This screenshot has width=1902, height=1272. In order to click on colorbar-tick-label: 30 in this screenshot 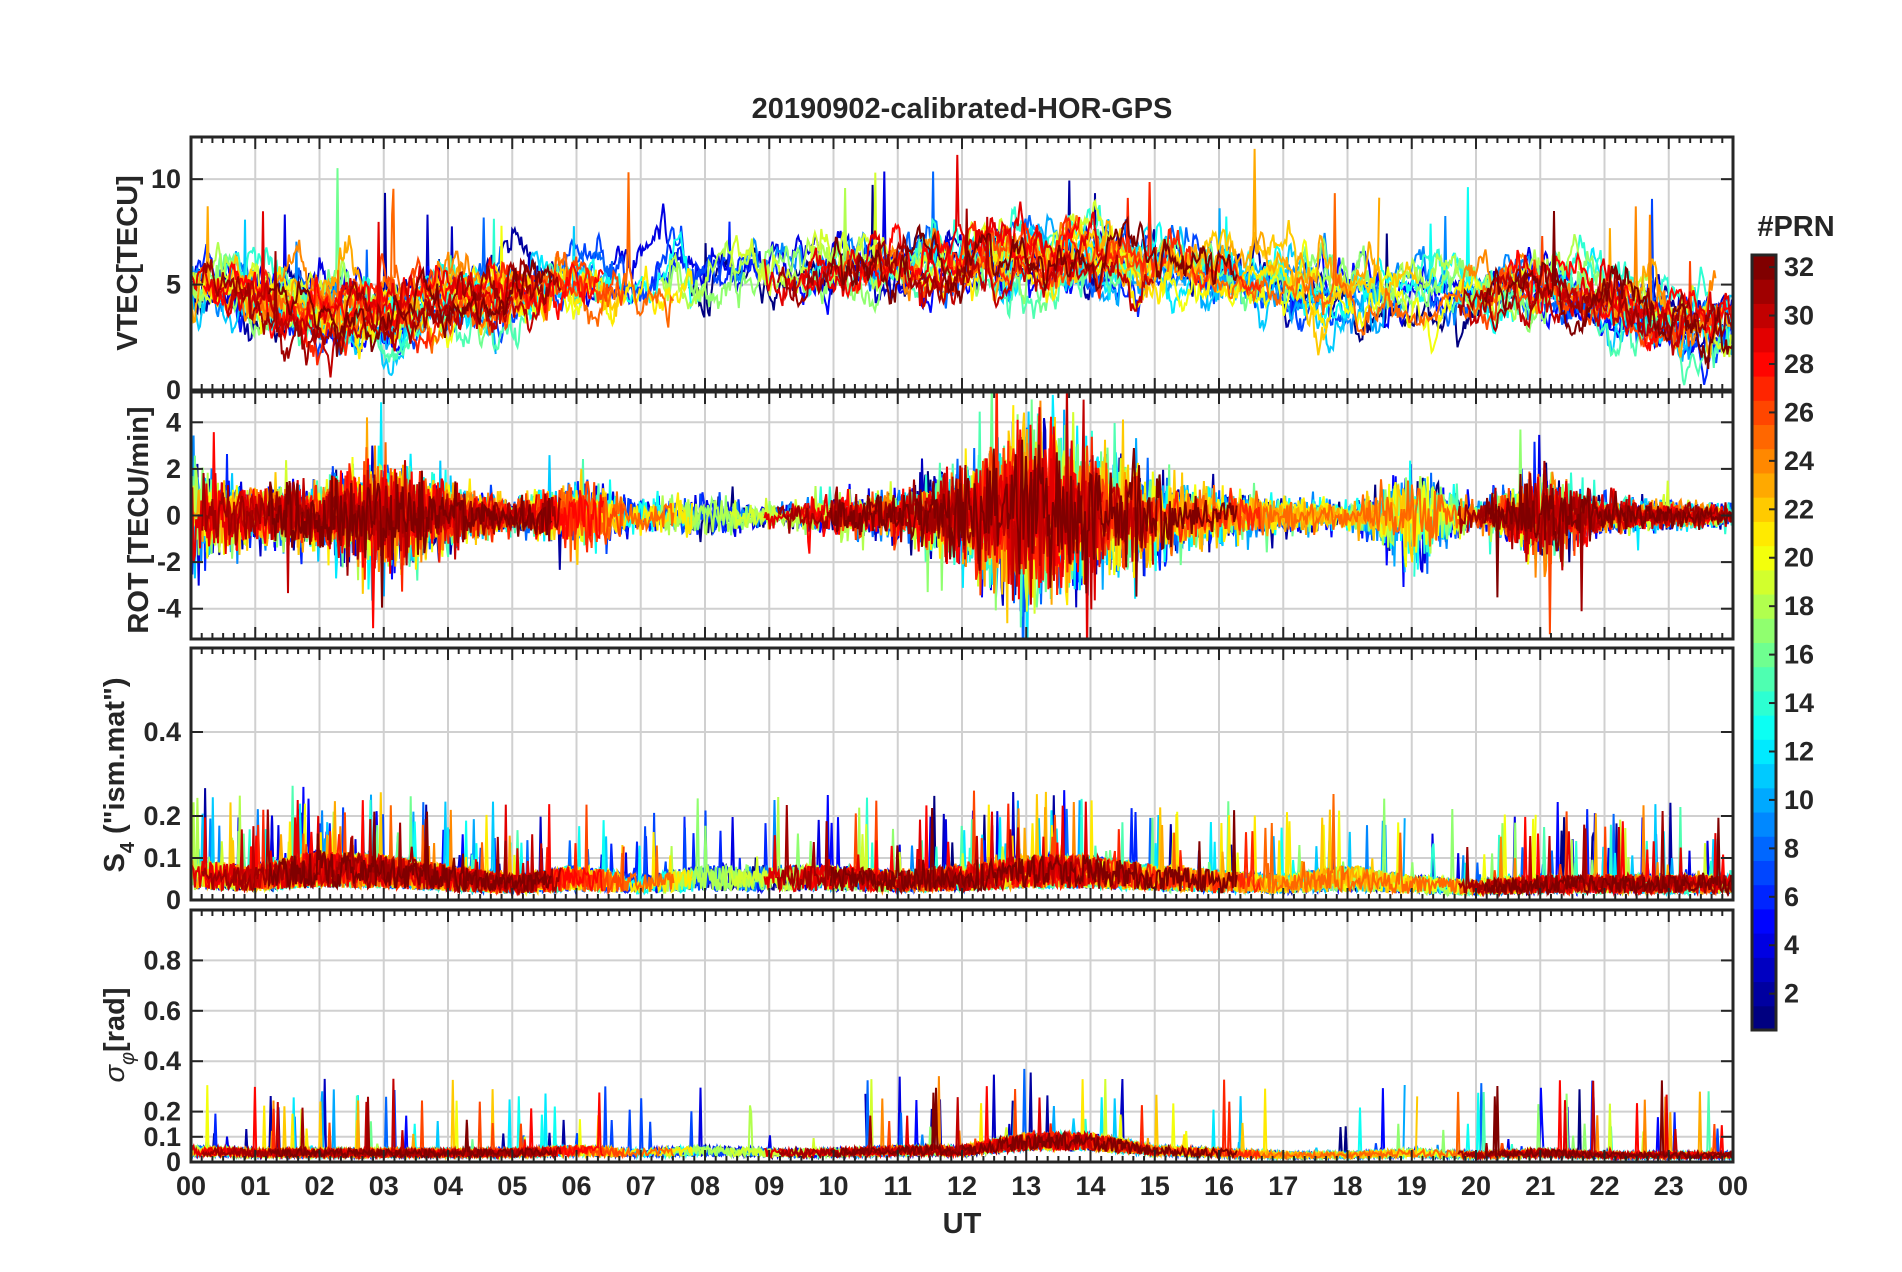, I will do `click(1799, 316)`.